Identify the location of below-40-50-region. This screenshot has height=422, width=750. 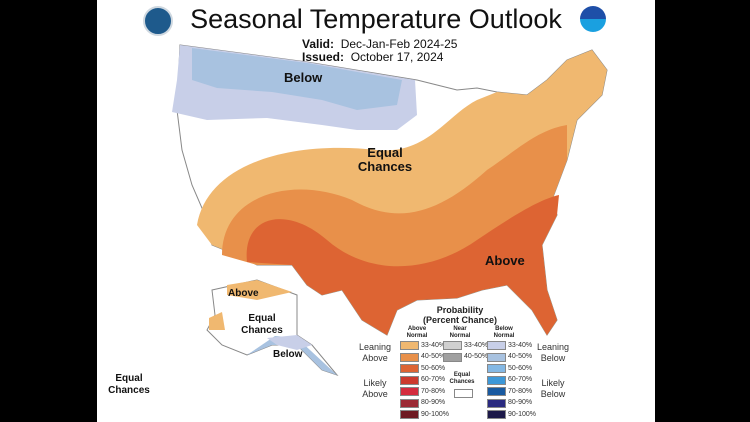
(297, 79).